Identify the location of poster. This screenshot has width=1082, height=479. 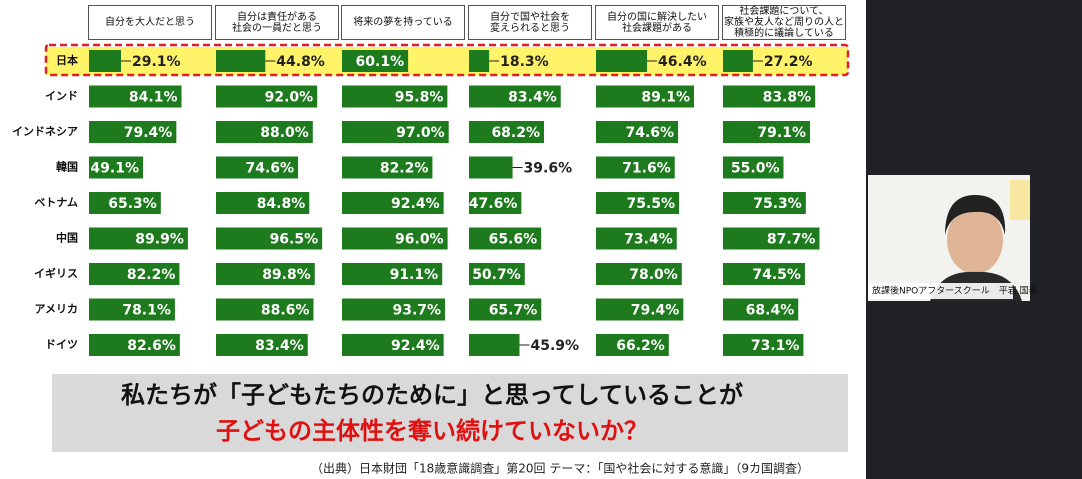
(1020, 200).